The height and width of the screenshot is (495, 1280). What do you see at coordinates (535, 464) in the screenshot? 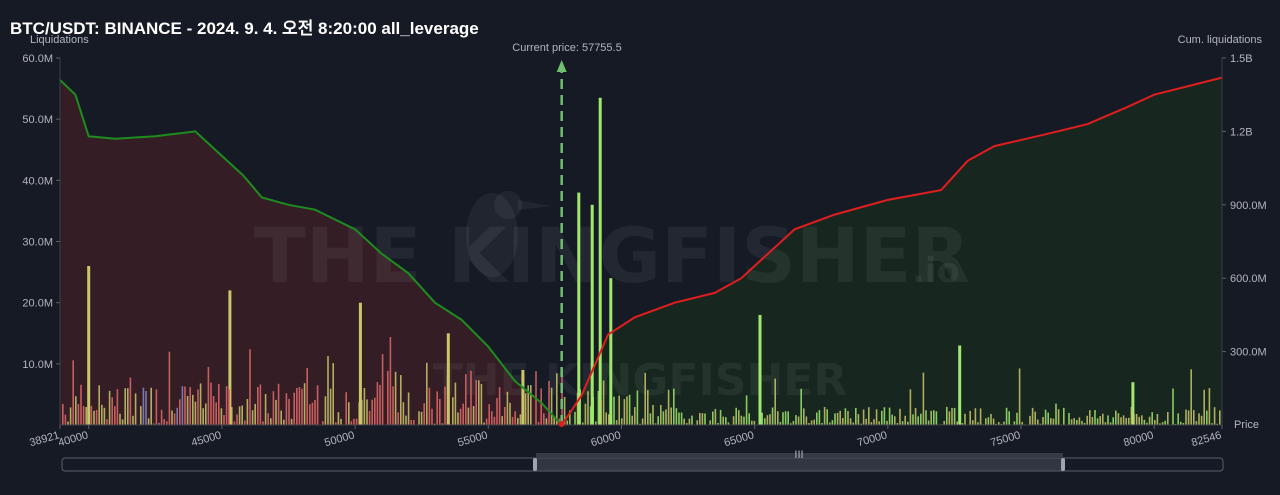
I see `scrollbar-left-handle` at bounding box center [535, 464].